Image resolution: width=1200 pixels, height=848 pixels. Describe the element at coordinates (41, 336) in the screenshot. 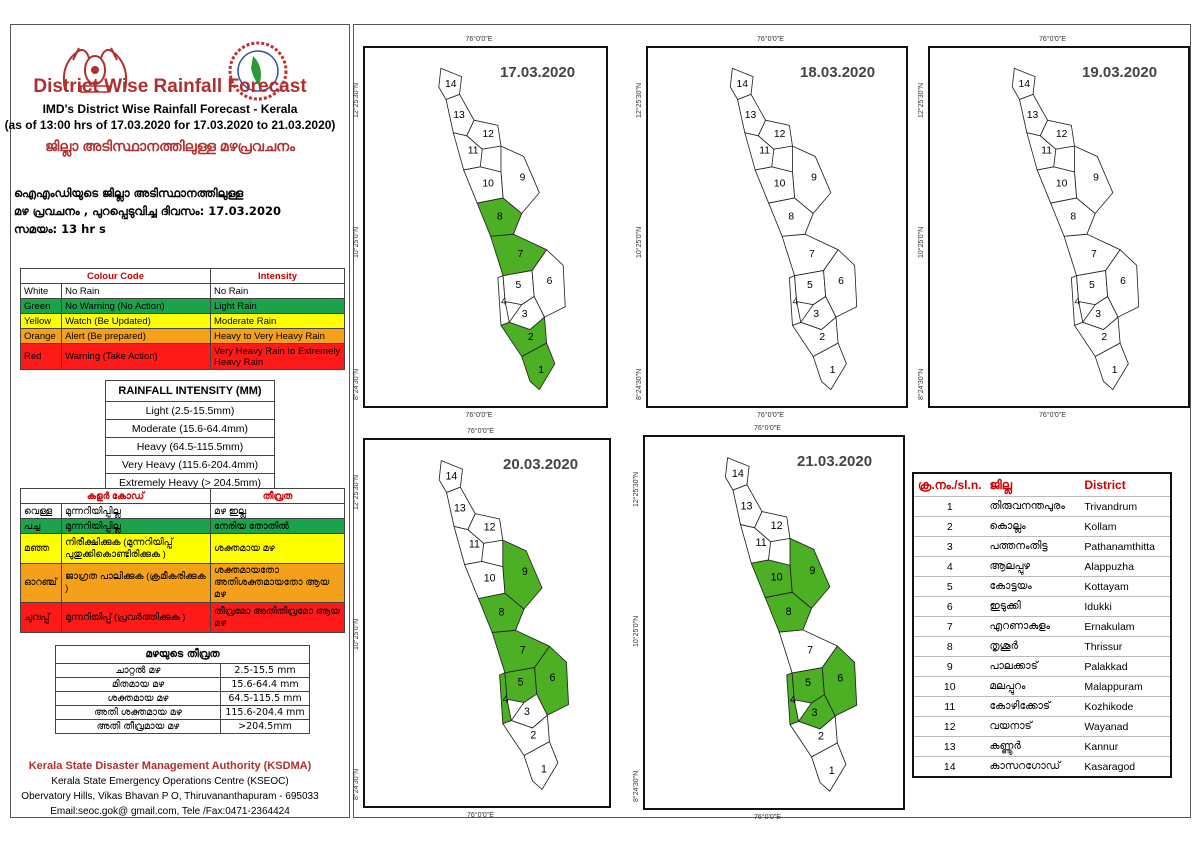

I see `colour-name: Orange` at that location.